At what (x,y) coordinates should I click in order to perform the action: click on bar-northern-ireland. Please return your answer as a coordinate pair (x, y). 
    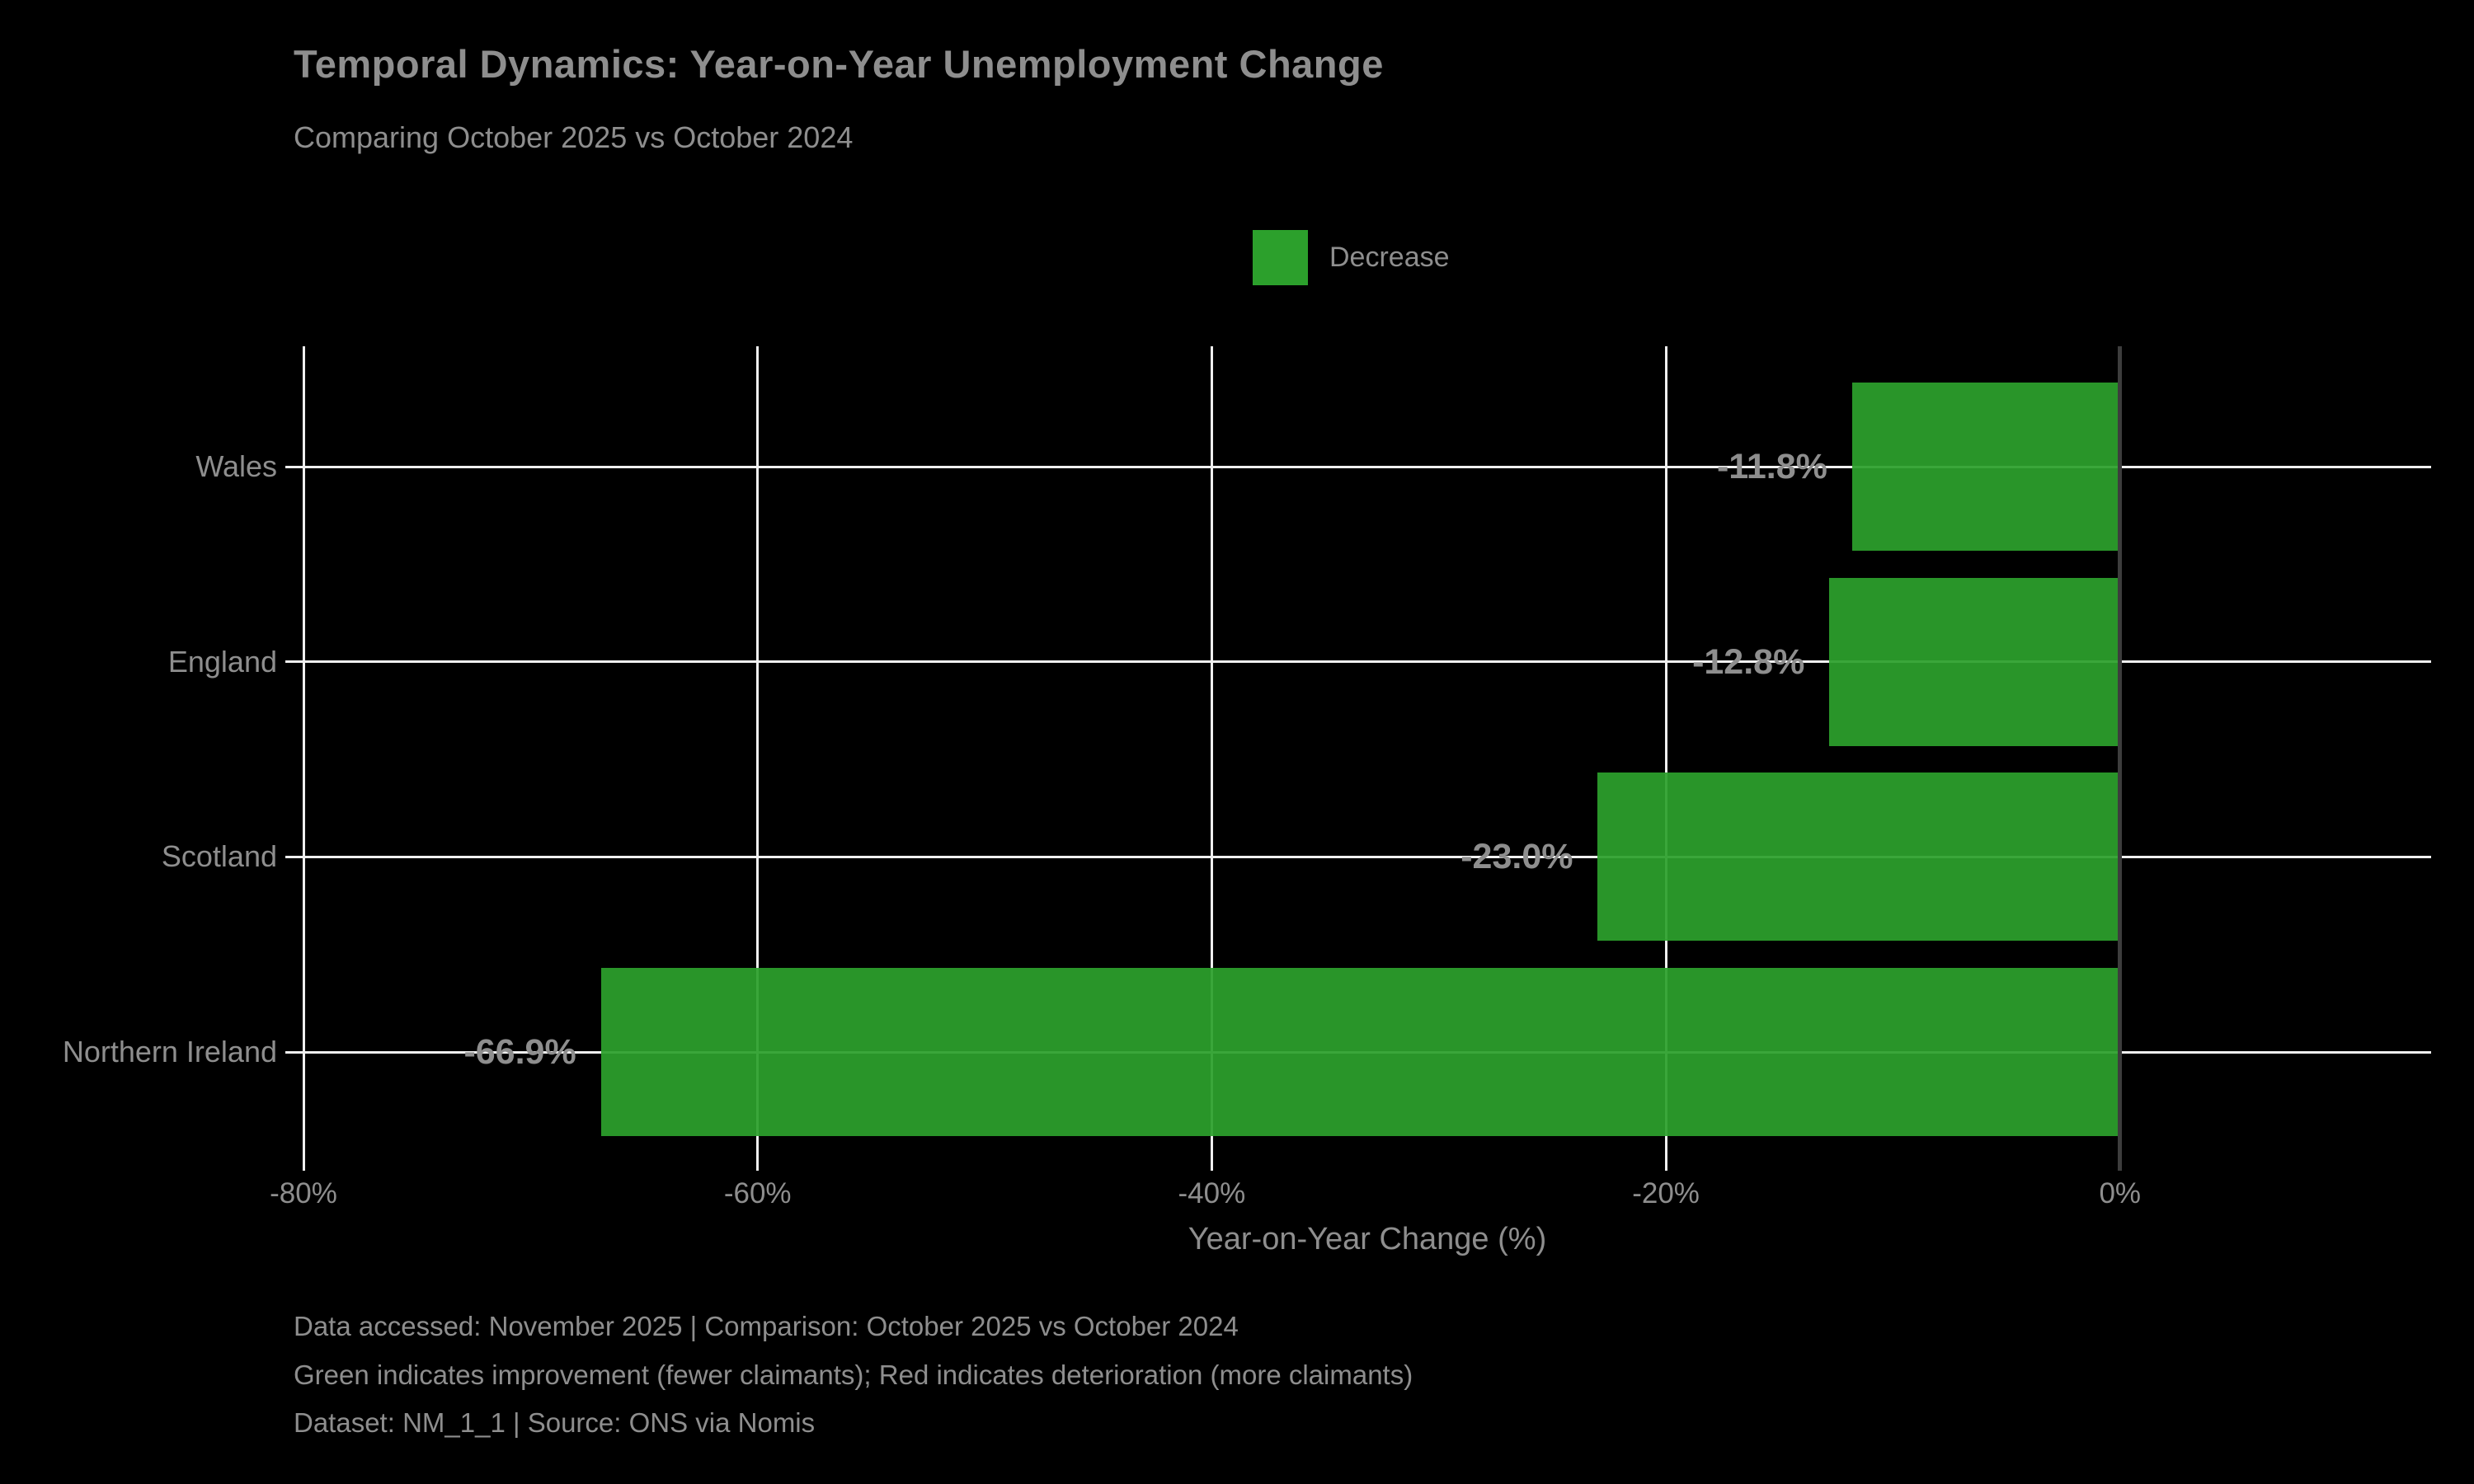
    Looking at the image, I should click on (1360, 1052).